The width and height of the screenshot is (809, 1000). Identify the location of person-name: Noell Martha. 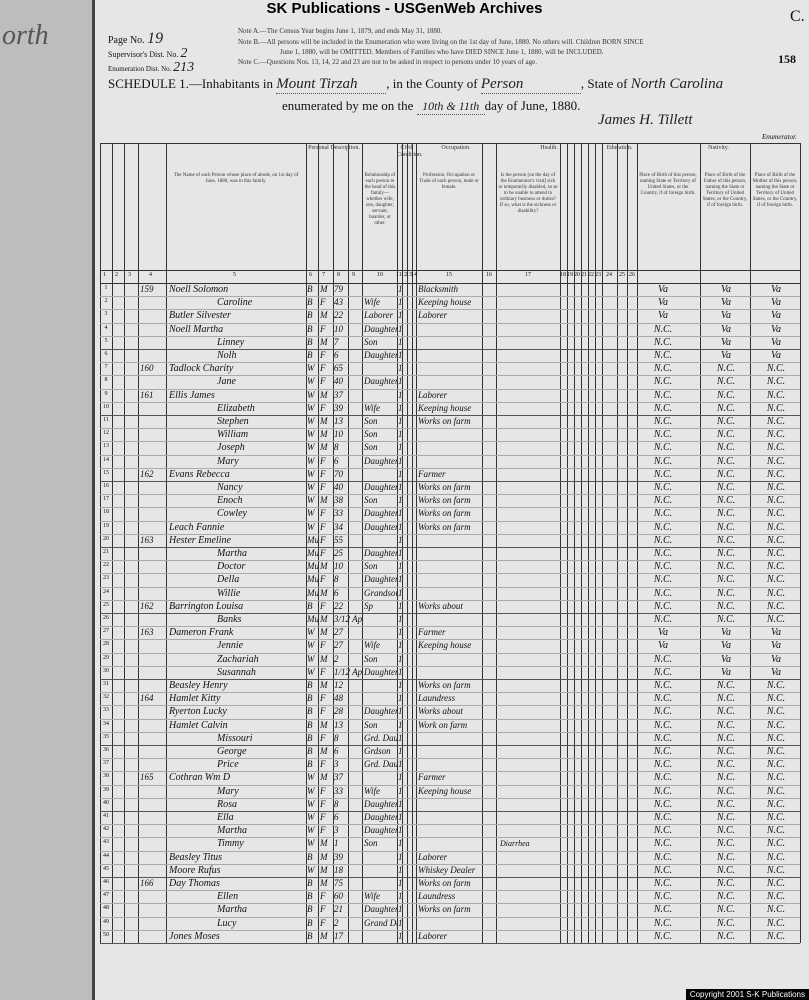
(196, 329).